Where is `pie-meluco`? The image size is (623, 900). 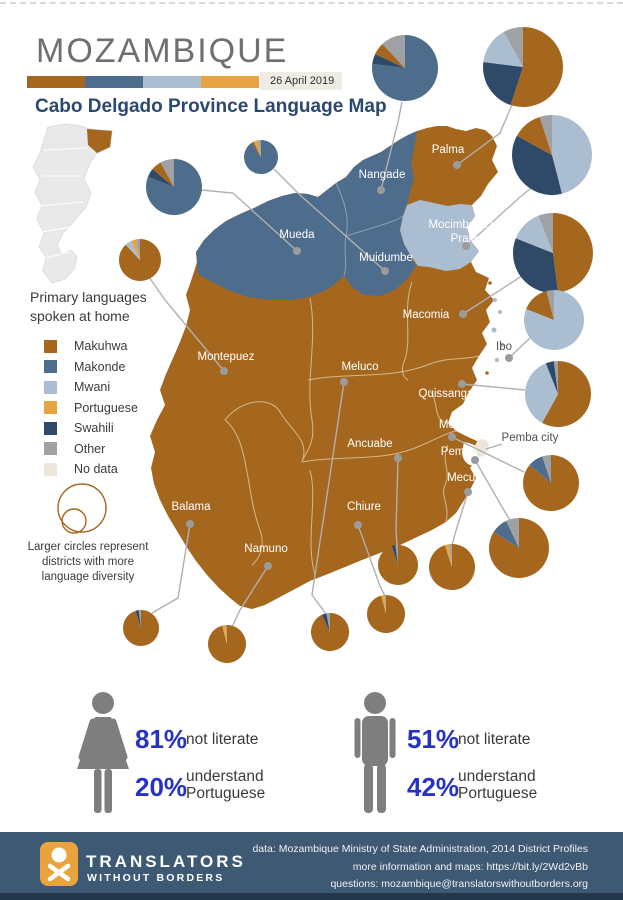 pie-meluco is located at coordinates (330, 632).